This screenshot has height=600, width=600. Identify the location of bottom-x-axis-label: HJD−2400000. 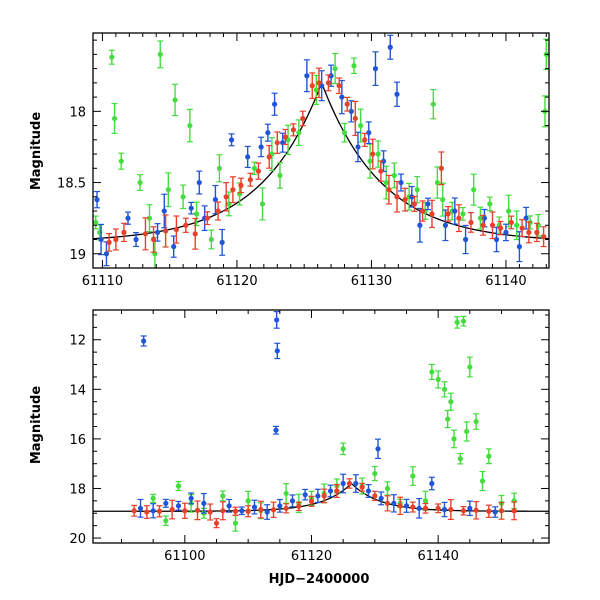
(319, 579).